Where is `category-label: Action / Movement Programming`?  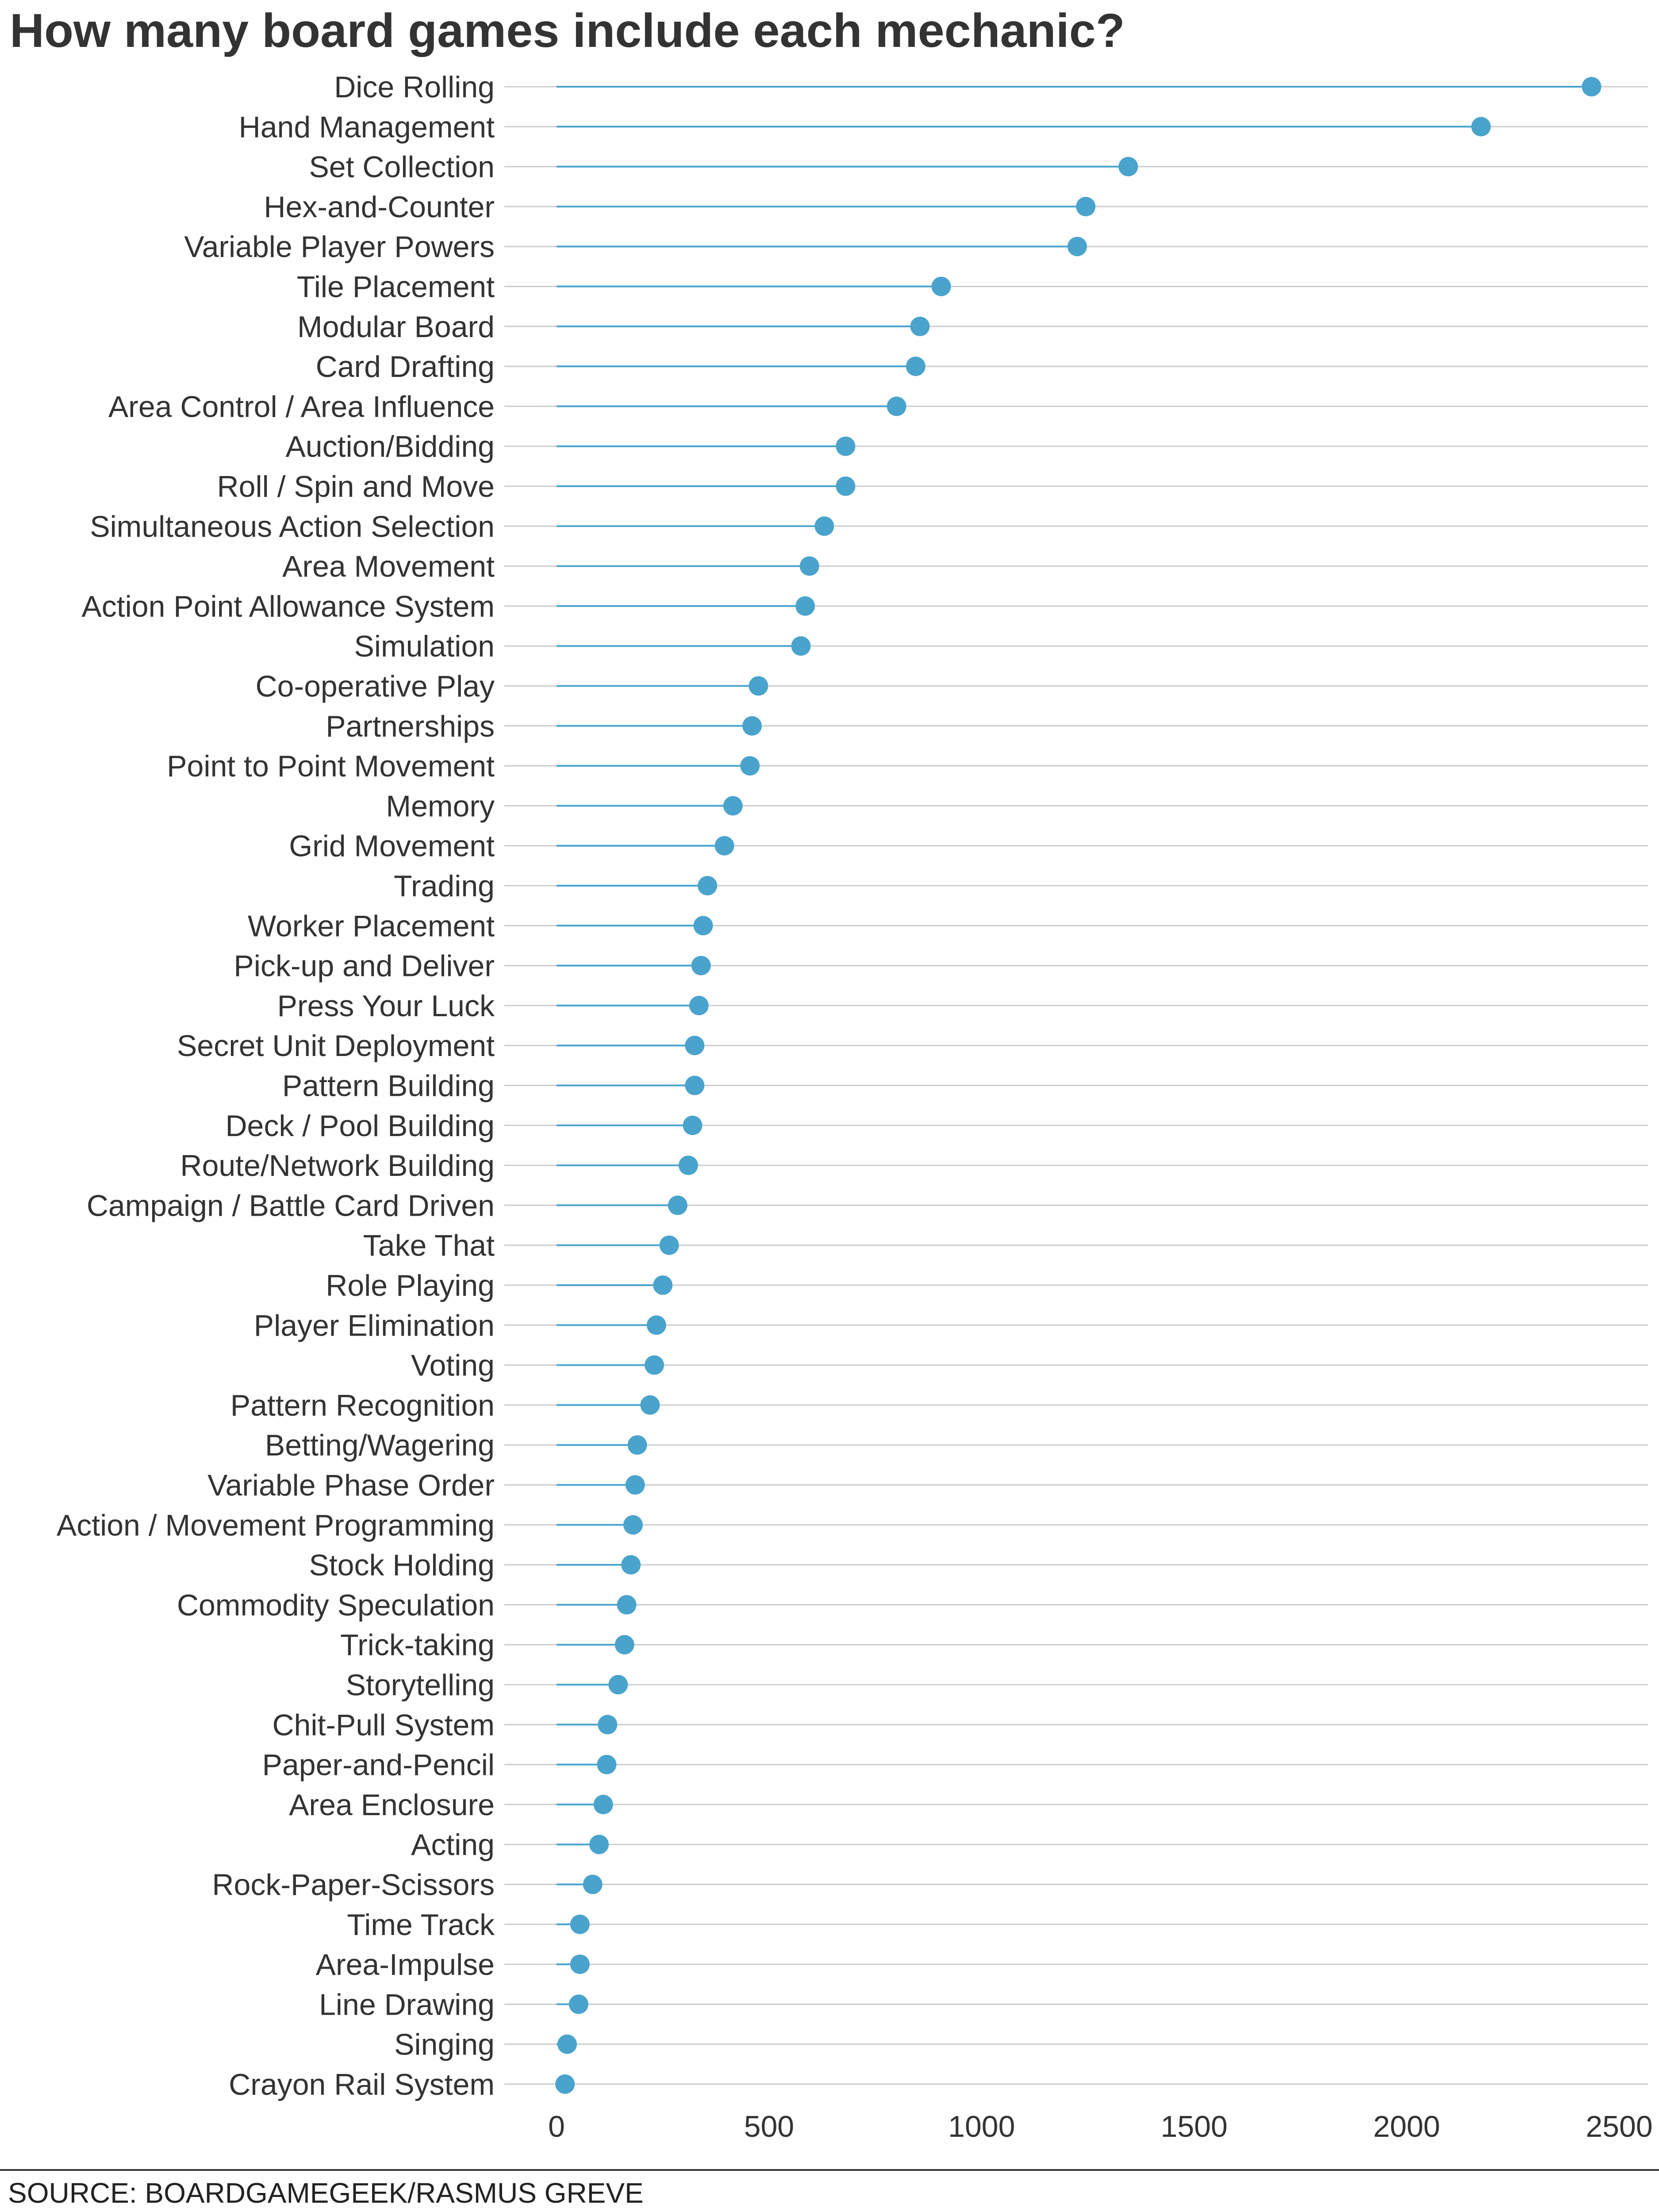 category-label: Action / Movement Programming is located at coordinates (276, 1526).